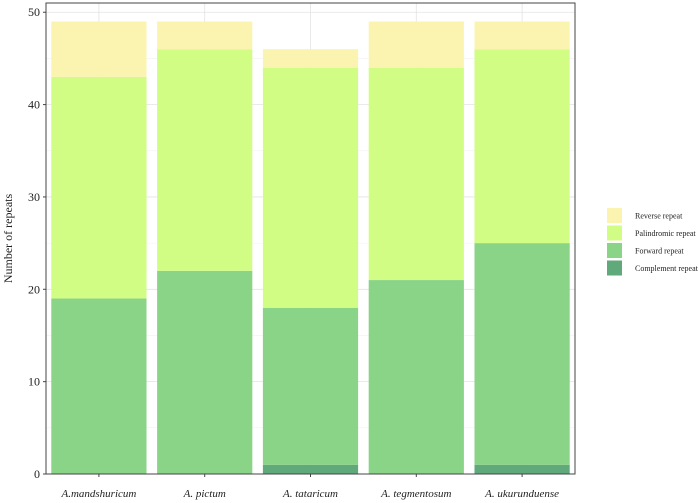  What do you see at coordinates (34, 105) in the screenshot?
I see `y-tick-label: 40` at bounding box center [34, 105].